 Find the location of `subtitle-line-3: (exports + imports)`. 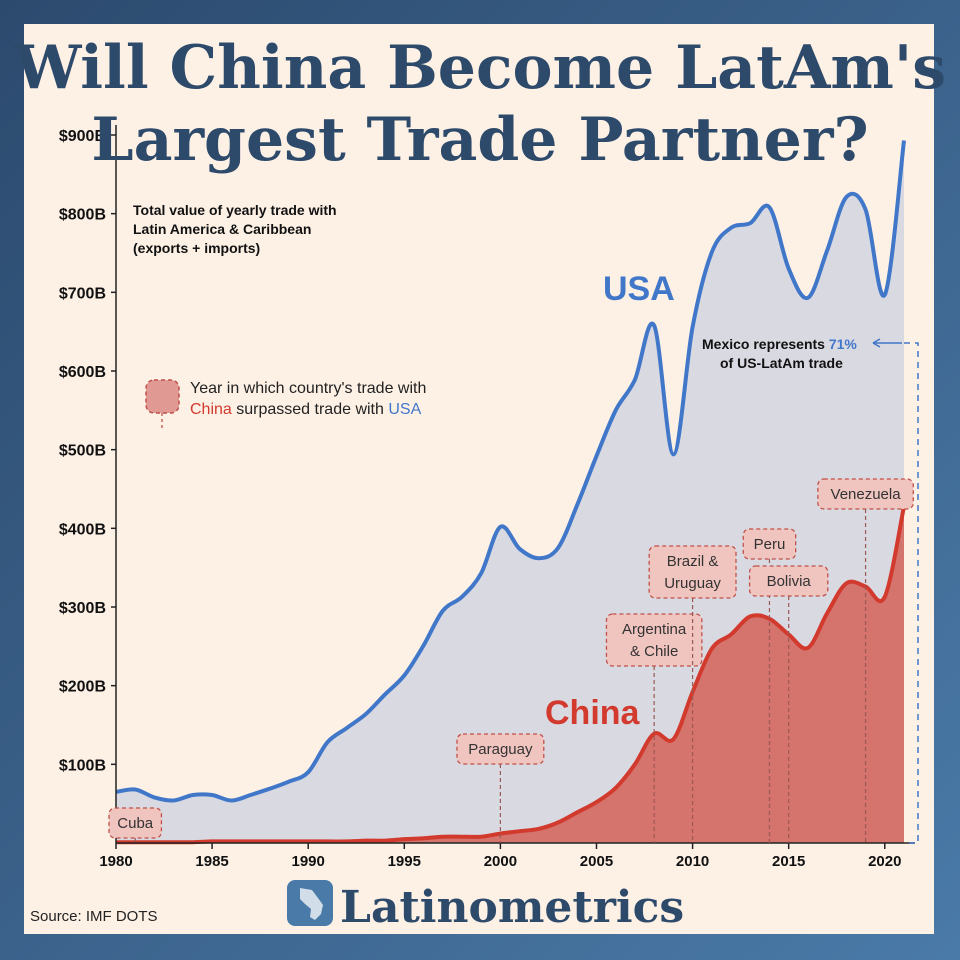

subtitle-line-3: (exports + imports) is located at coordinates (196, 248).